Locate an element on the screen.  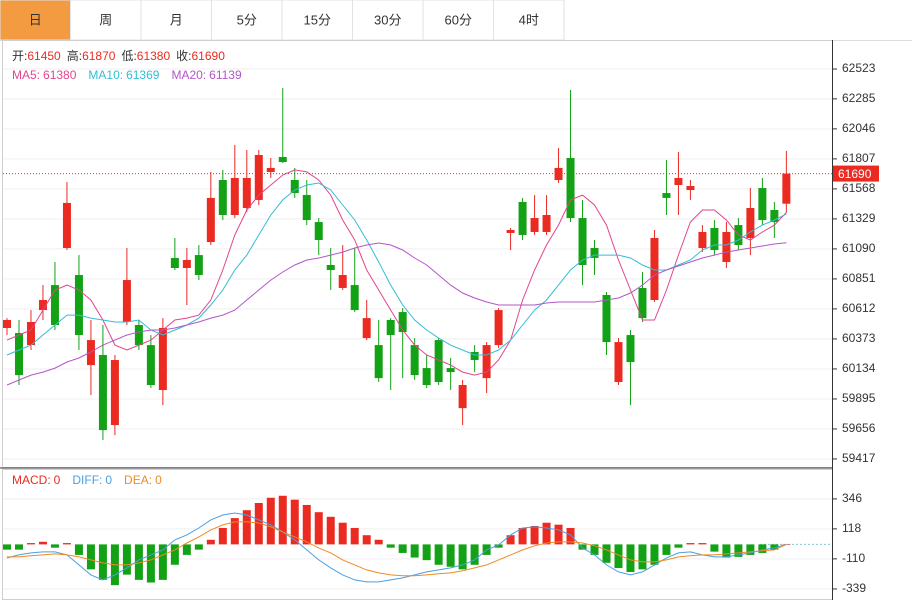
y-tick-label: 346 is located at coordinates (852, 498).